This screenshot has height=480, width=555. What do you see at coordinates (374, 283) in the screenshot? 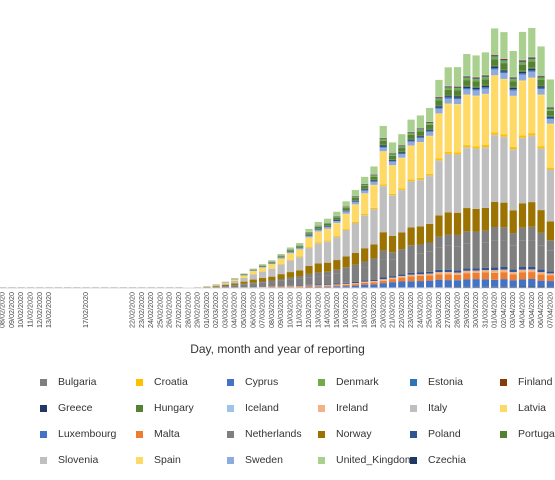
I see `bar-segment-malta-19/03/2020` at bounding box center [374, 283].